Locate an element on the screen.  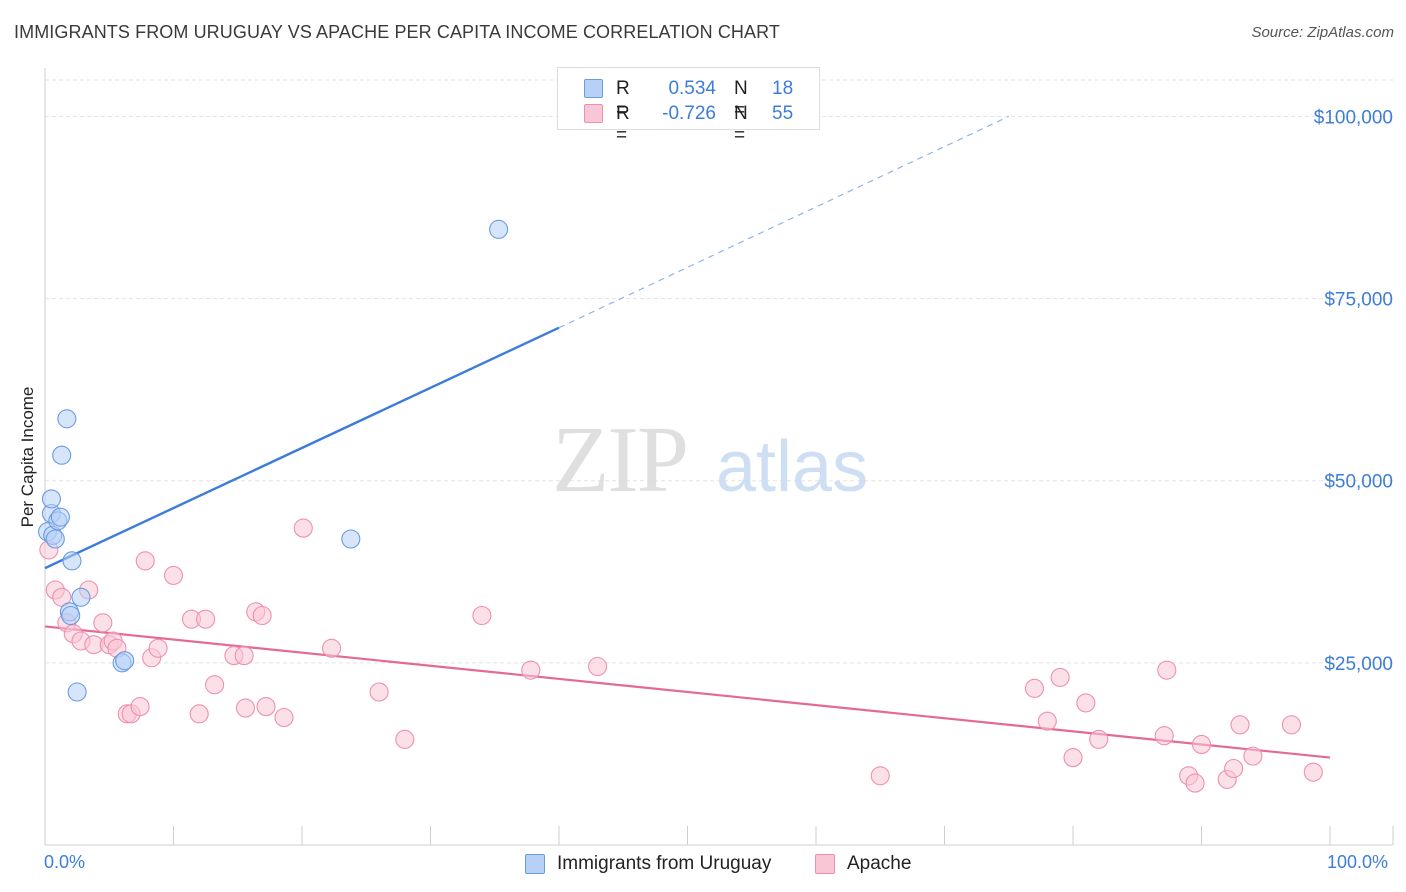
trend-line-uruguay is located at coordinates (302, 448).